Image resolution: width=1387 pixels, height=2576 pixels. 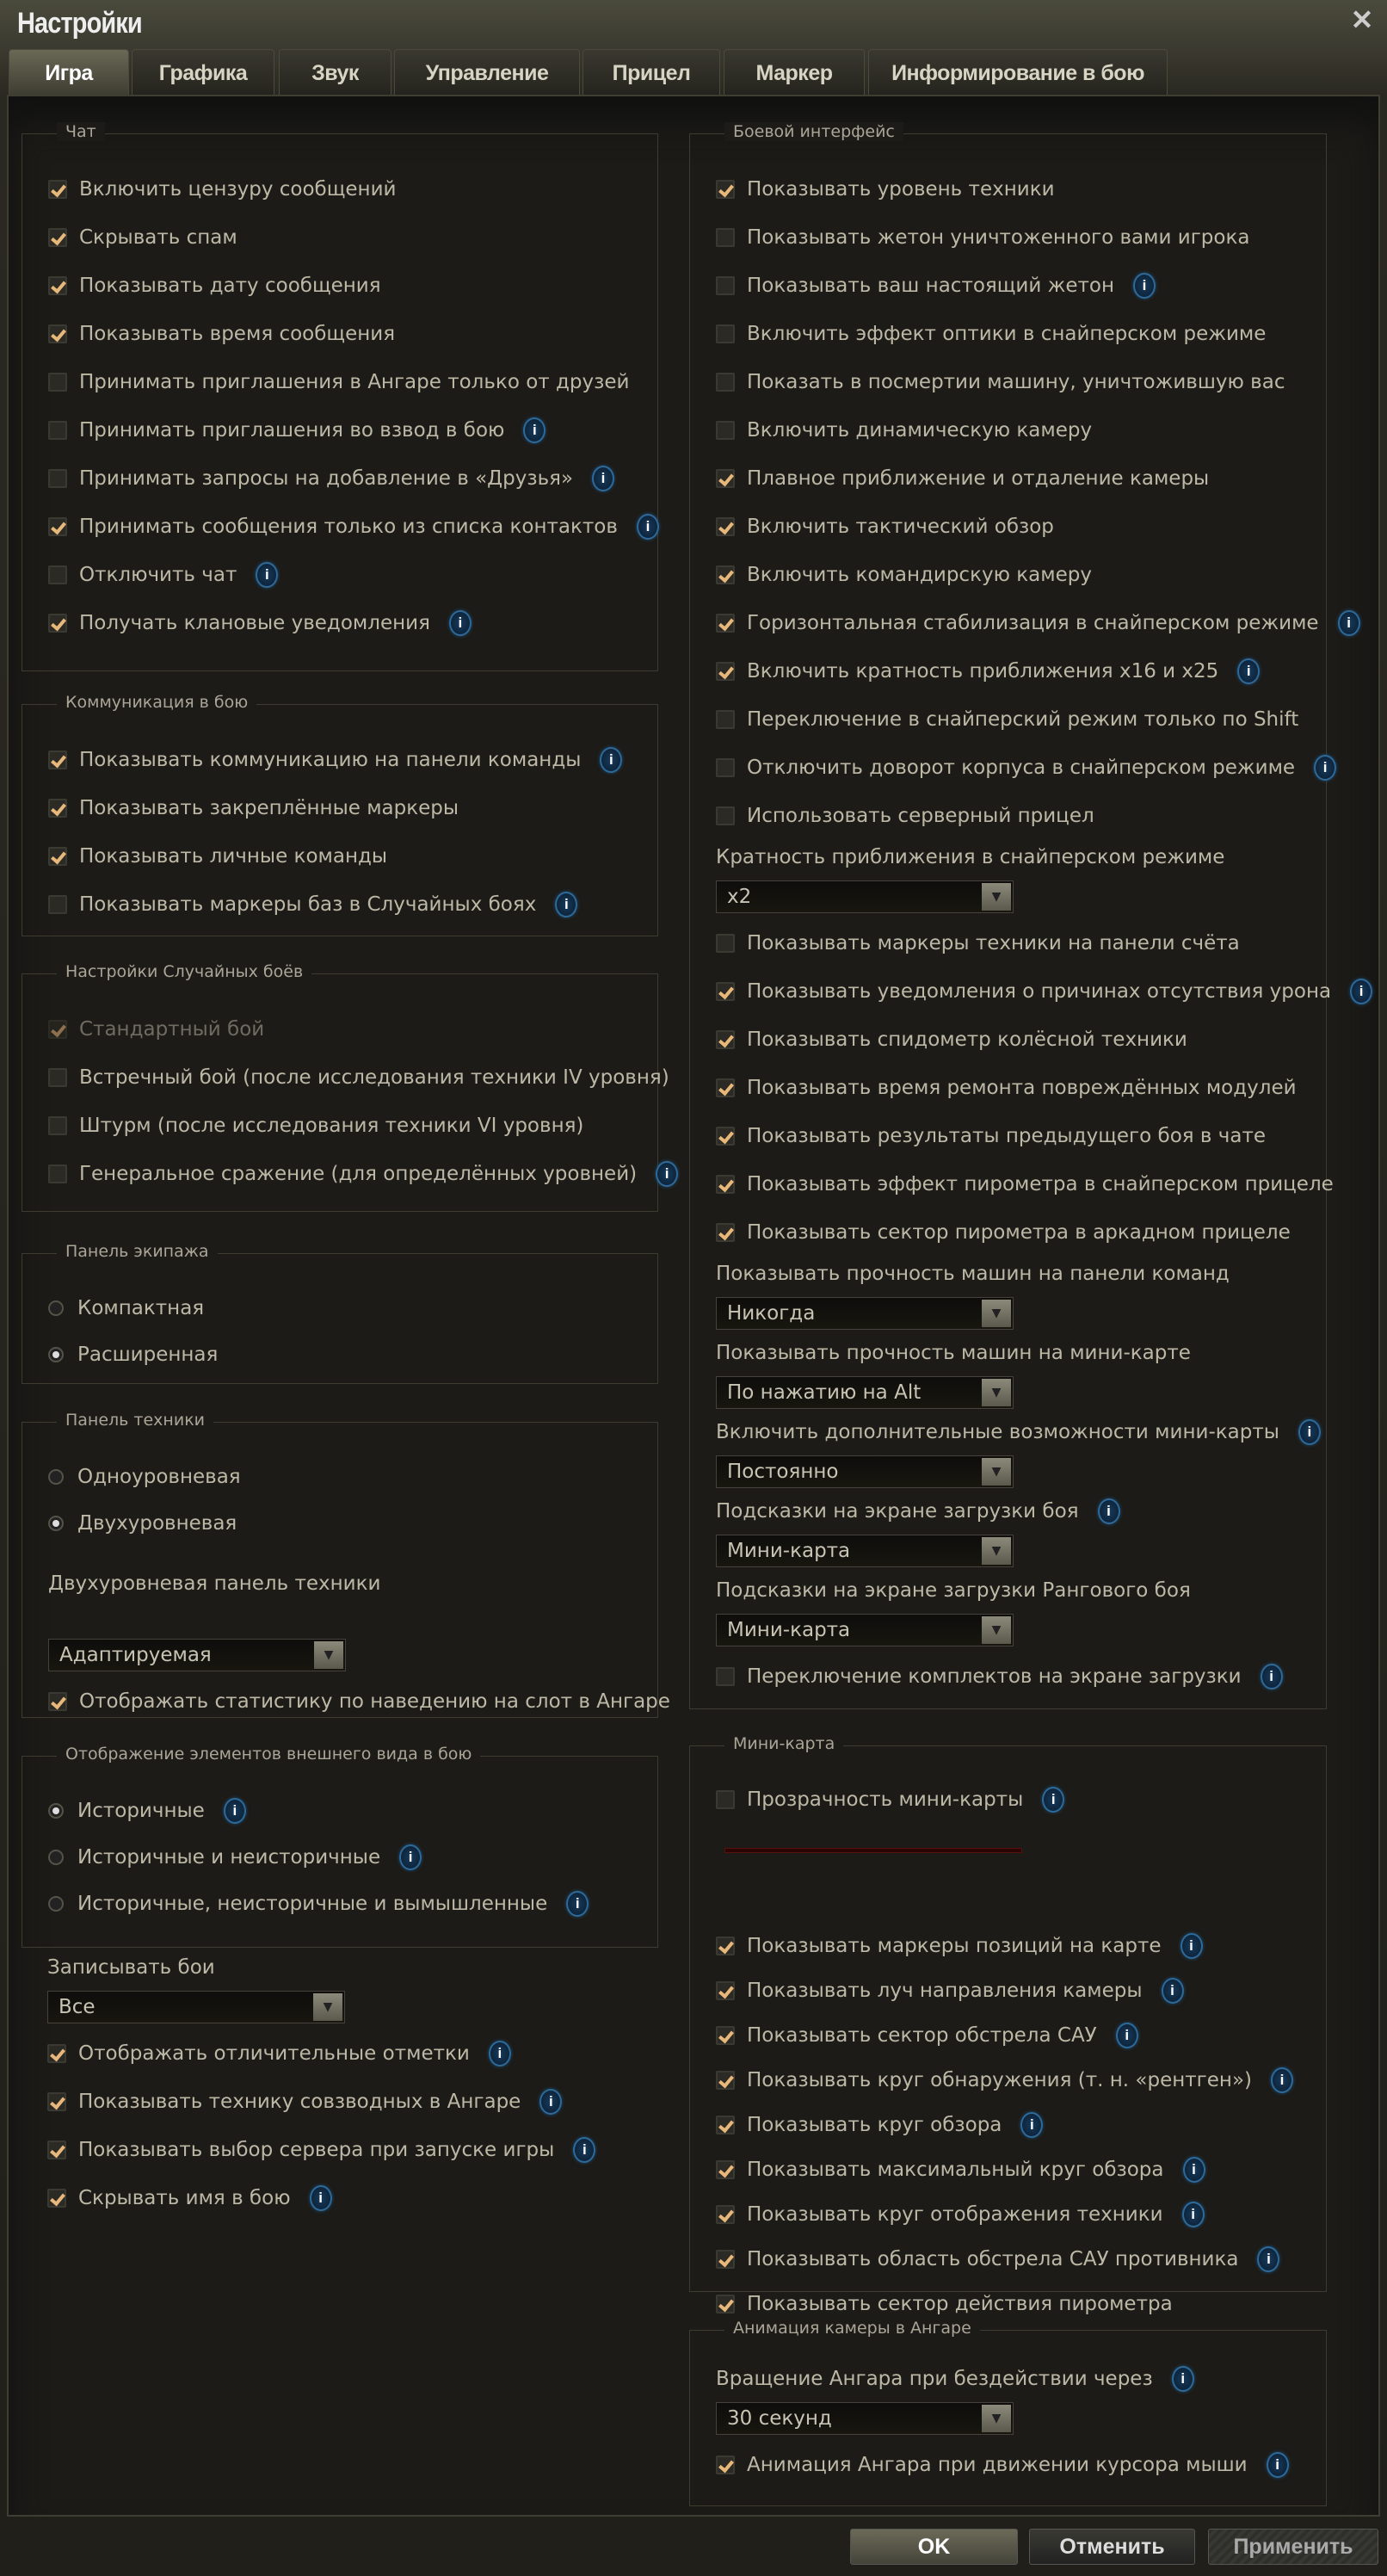 What do you see at coordinates (196, 2007) in the screenshot?
I see `dropdown-select: Все ▼` at bounding box center [196, 2007].